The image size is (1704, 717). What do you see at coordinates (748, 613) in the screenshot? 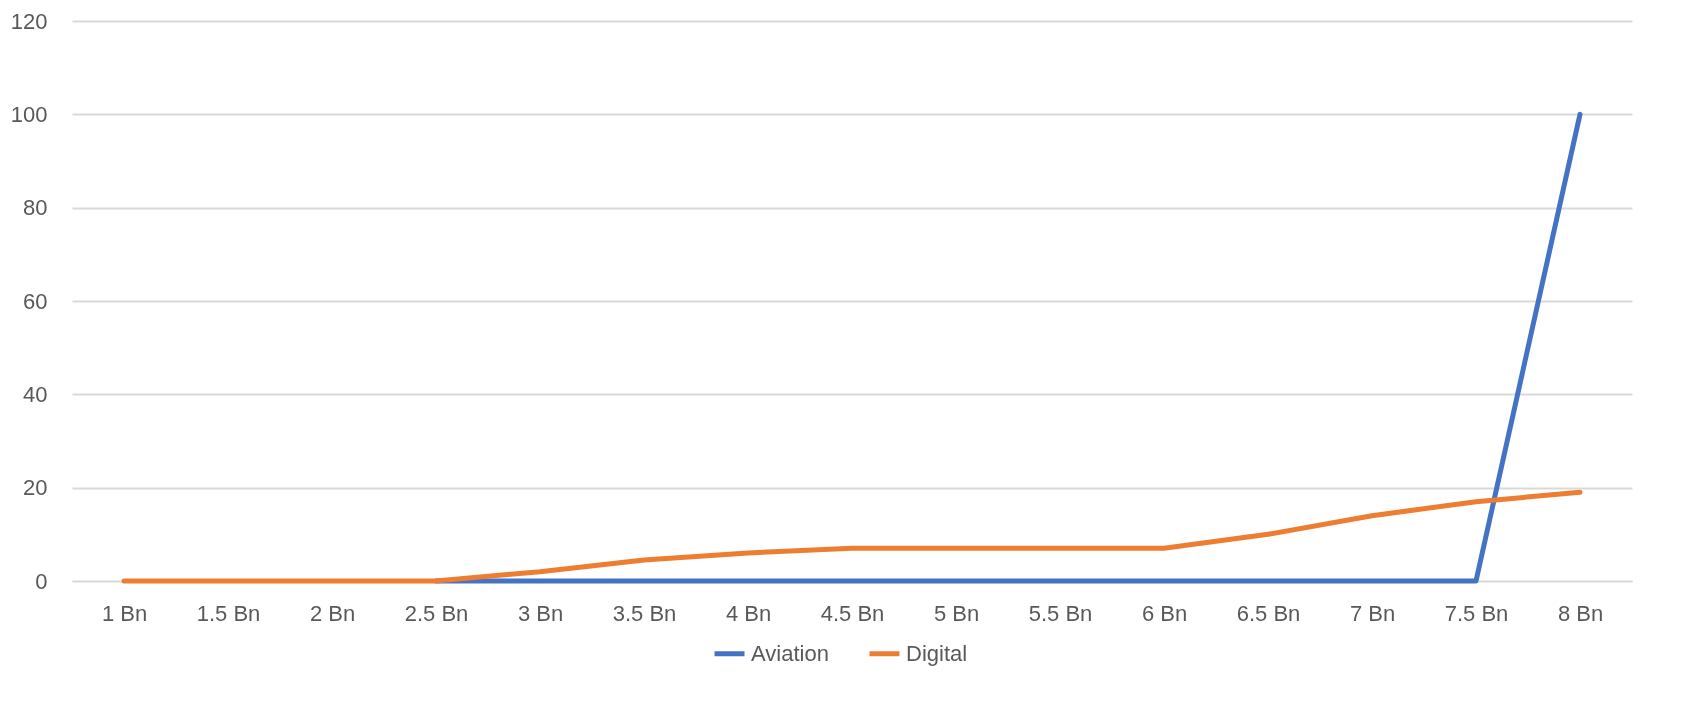
I see `x-tick-label: 4 Bn` at bounding box center [748, 613].